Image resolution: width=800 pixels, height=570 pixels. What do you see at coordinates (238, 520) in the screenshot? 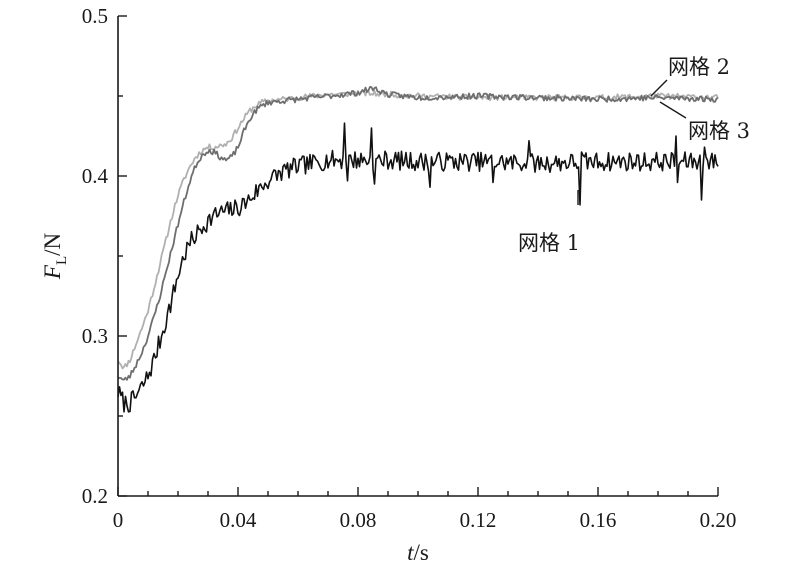
I see `x-tick-label: 0.04` at bounding box center [238, 520].